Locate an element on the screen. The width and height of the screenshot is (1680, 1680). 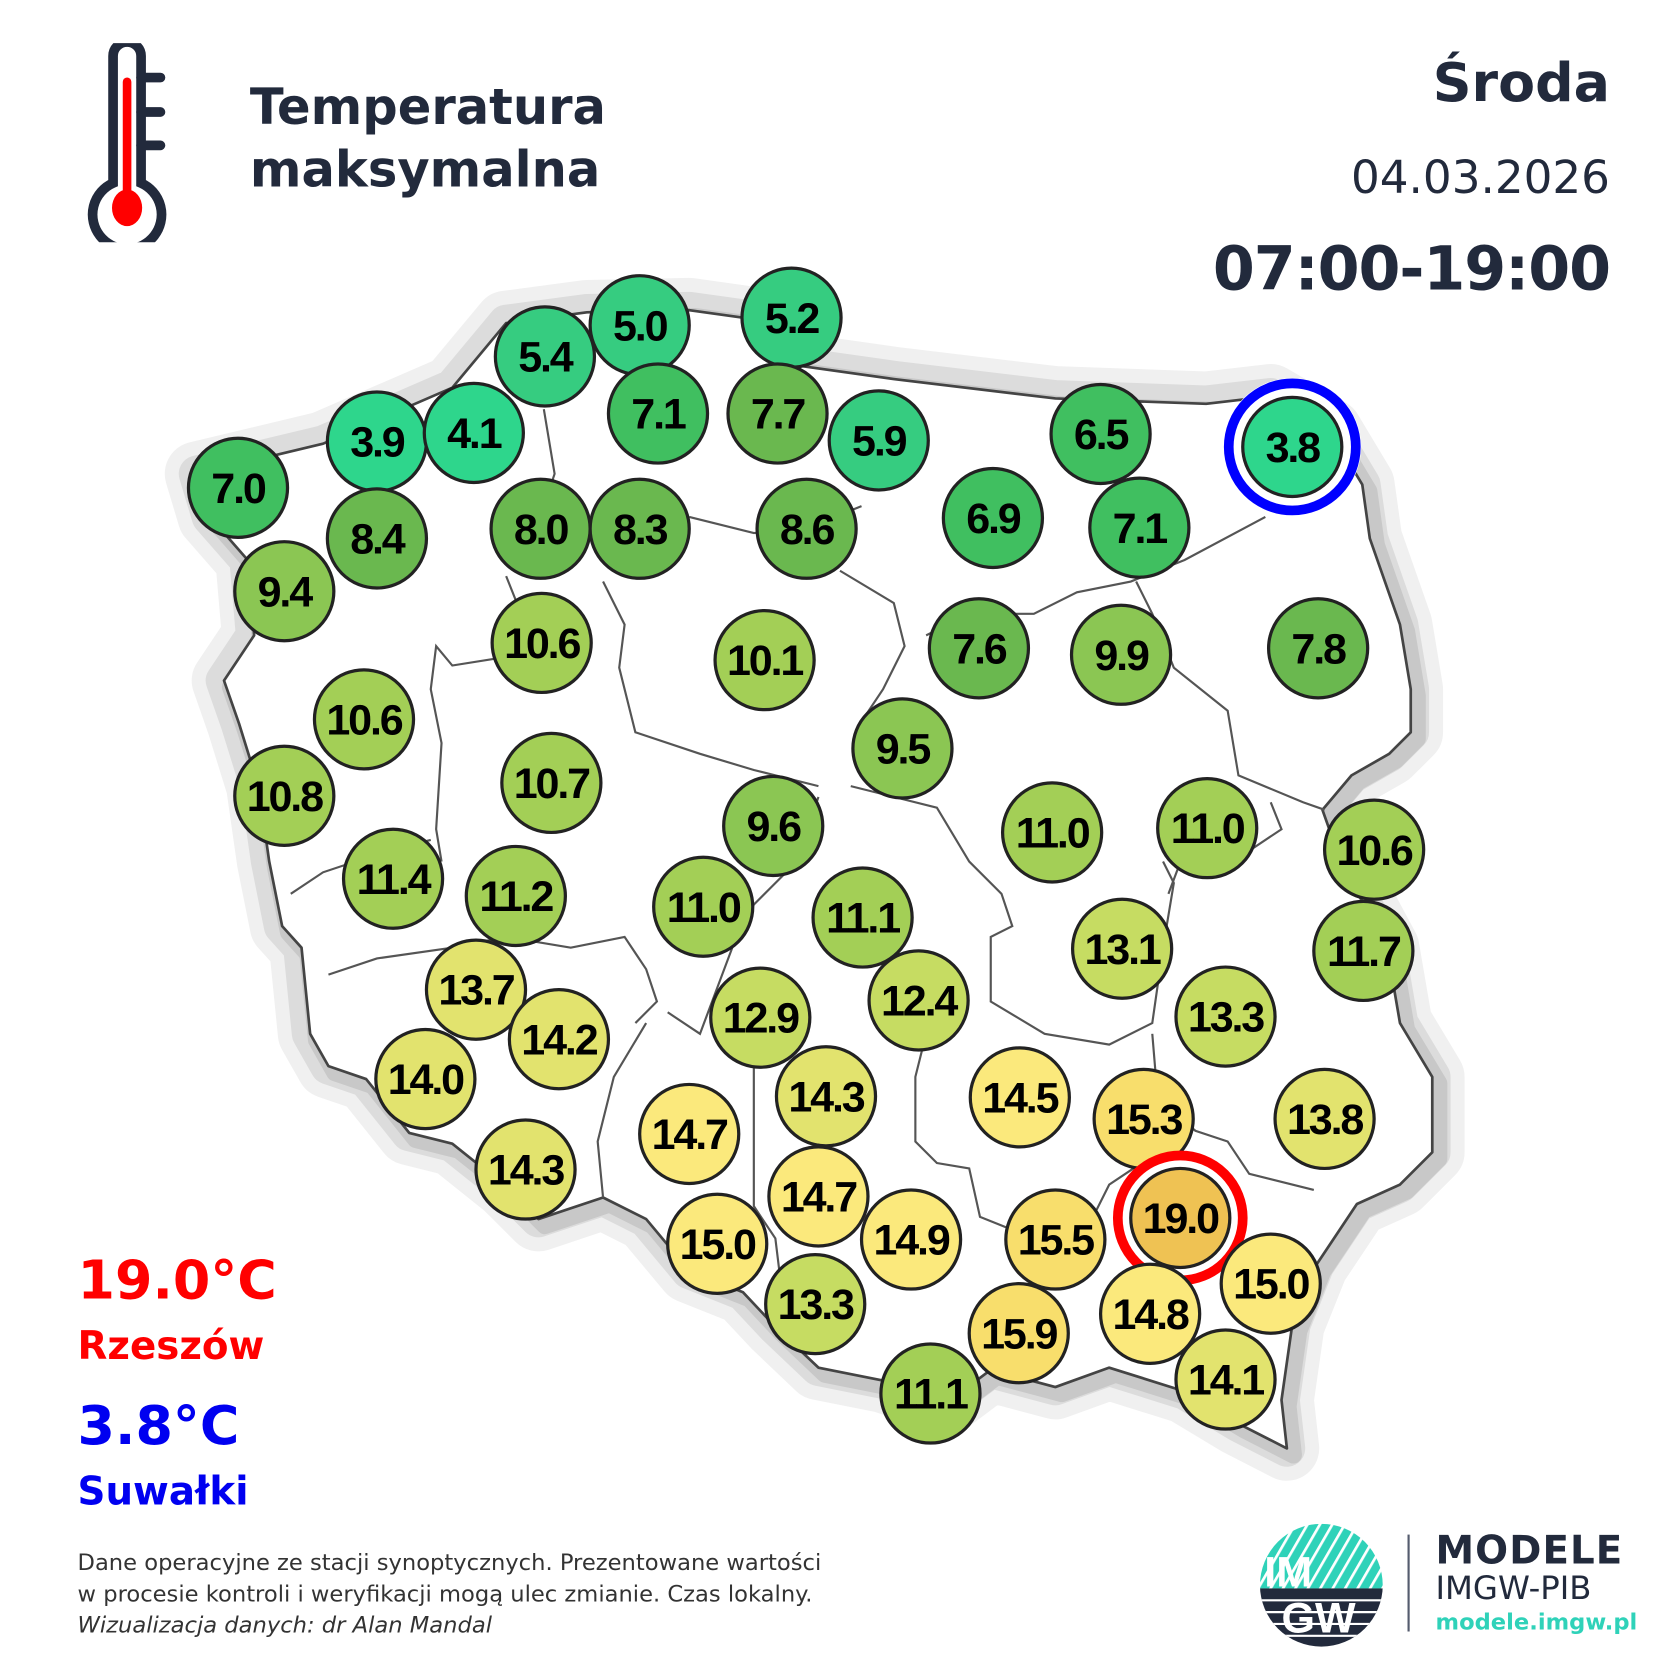
station-marker: 6.5 is located at coordinates (1100, 434).